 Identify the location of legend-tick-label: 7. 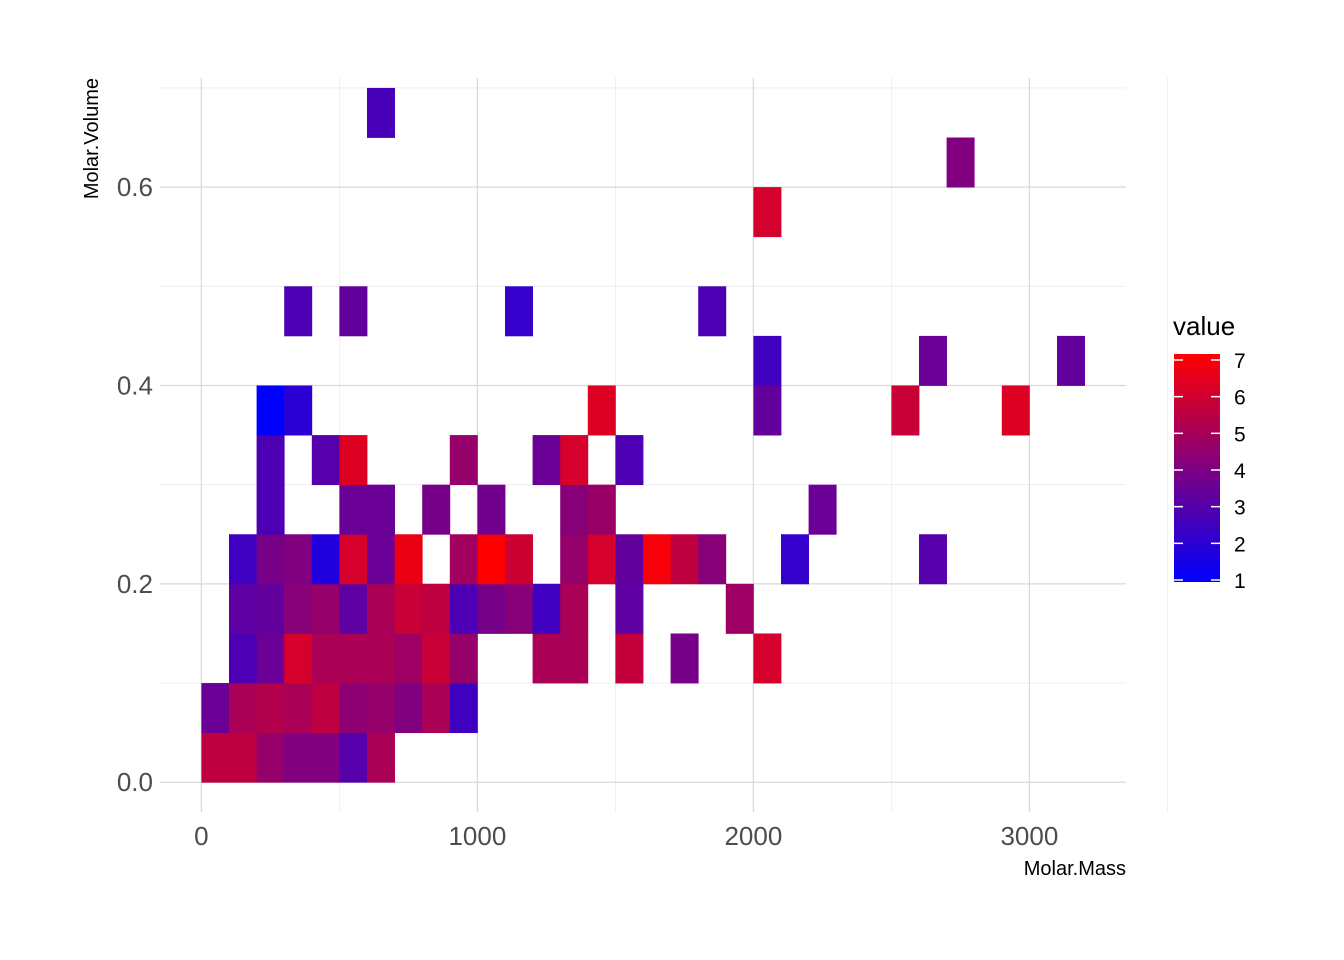
(1240, 361).